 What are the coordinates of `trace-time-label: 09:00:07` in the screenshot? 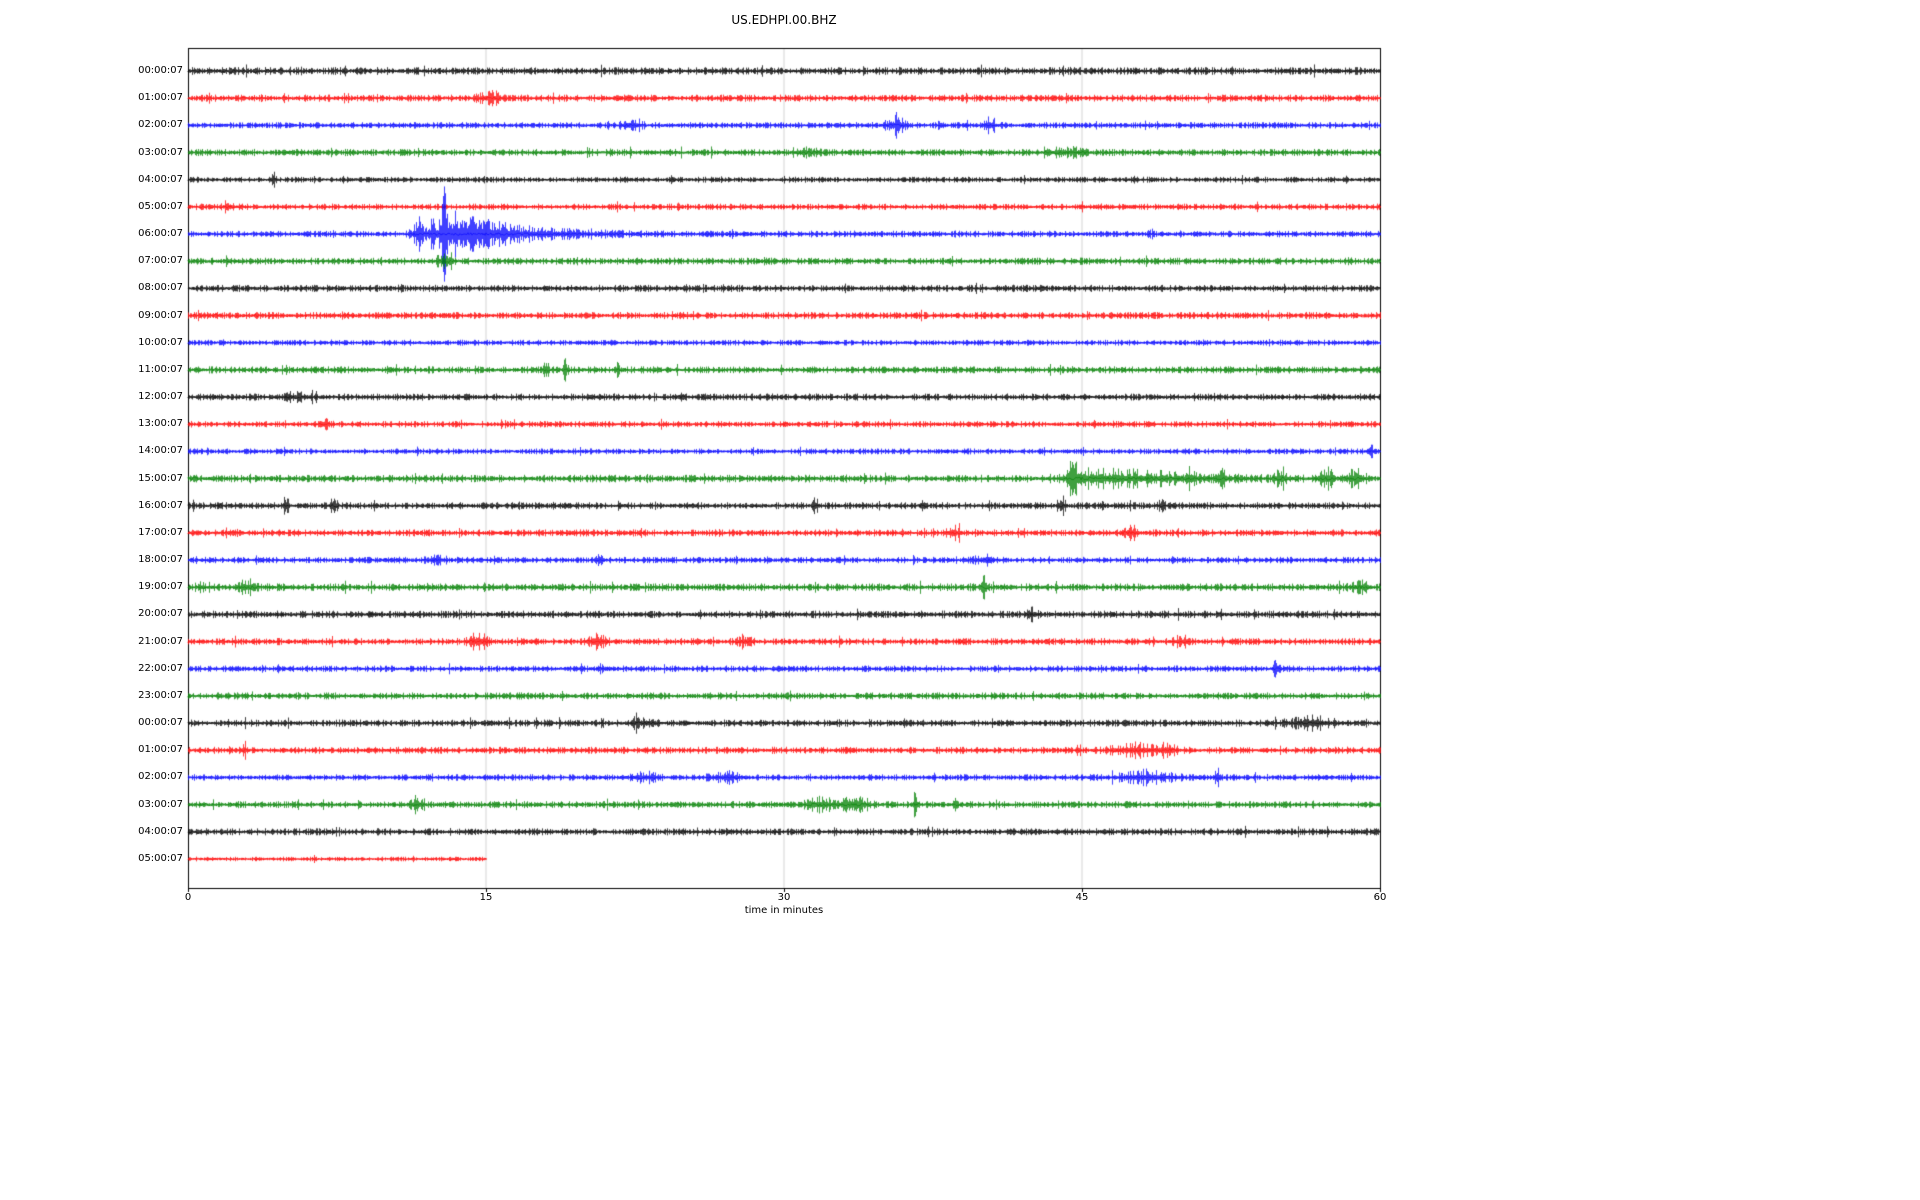 It's located at (160, 315).